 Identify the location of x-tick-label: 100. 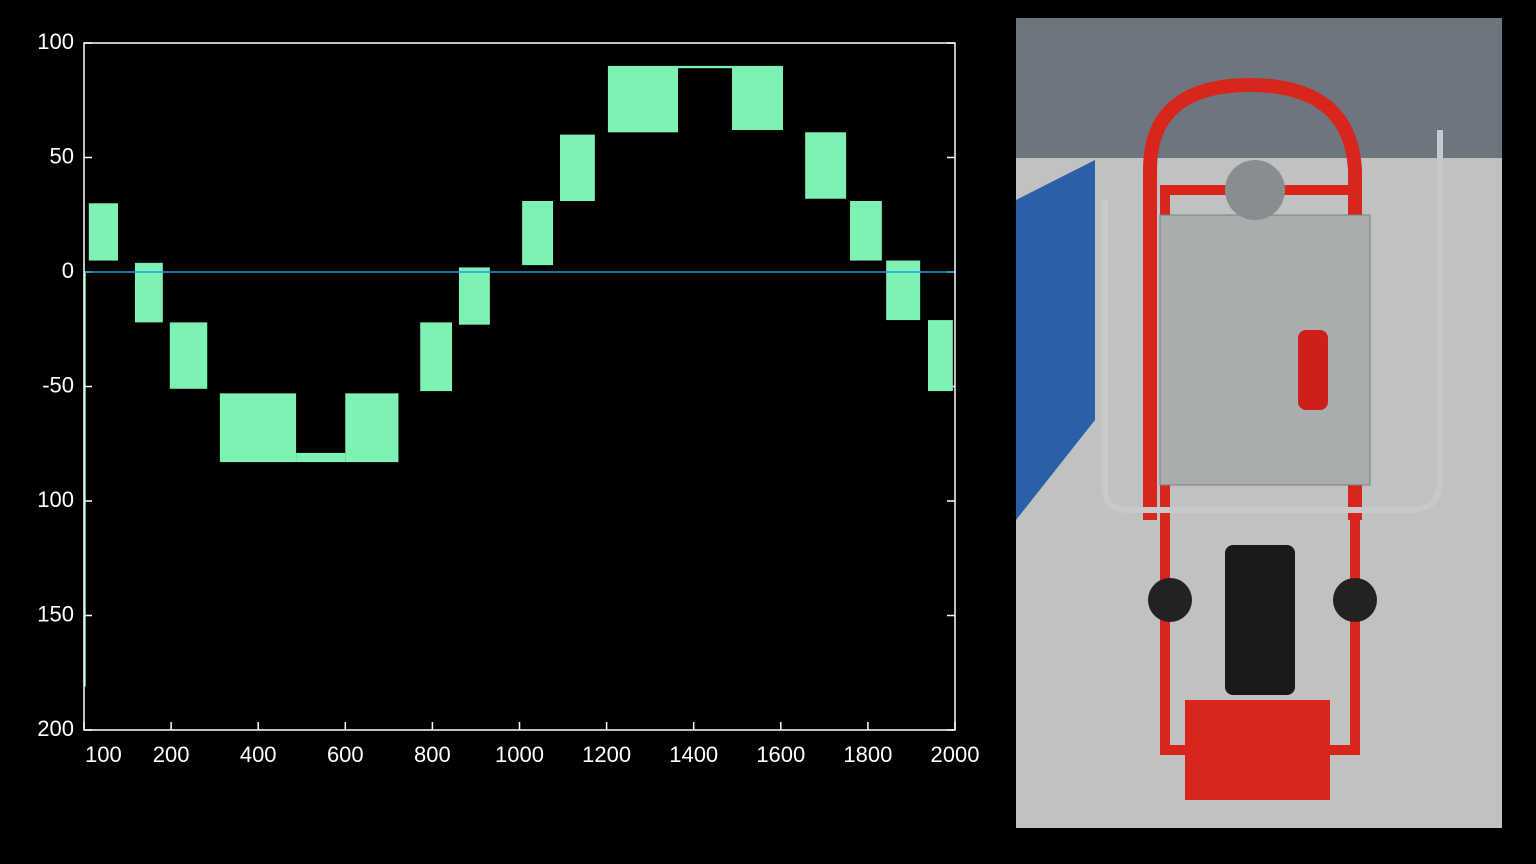
(103, 754).